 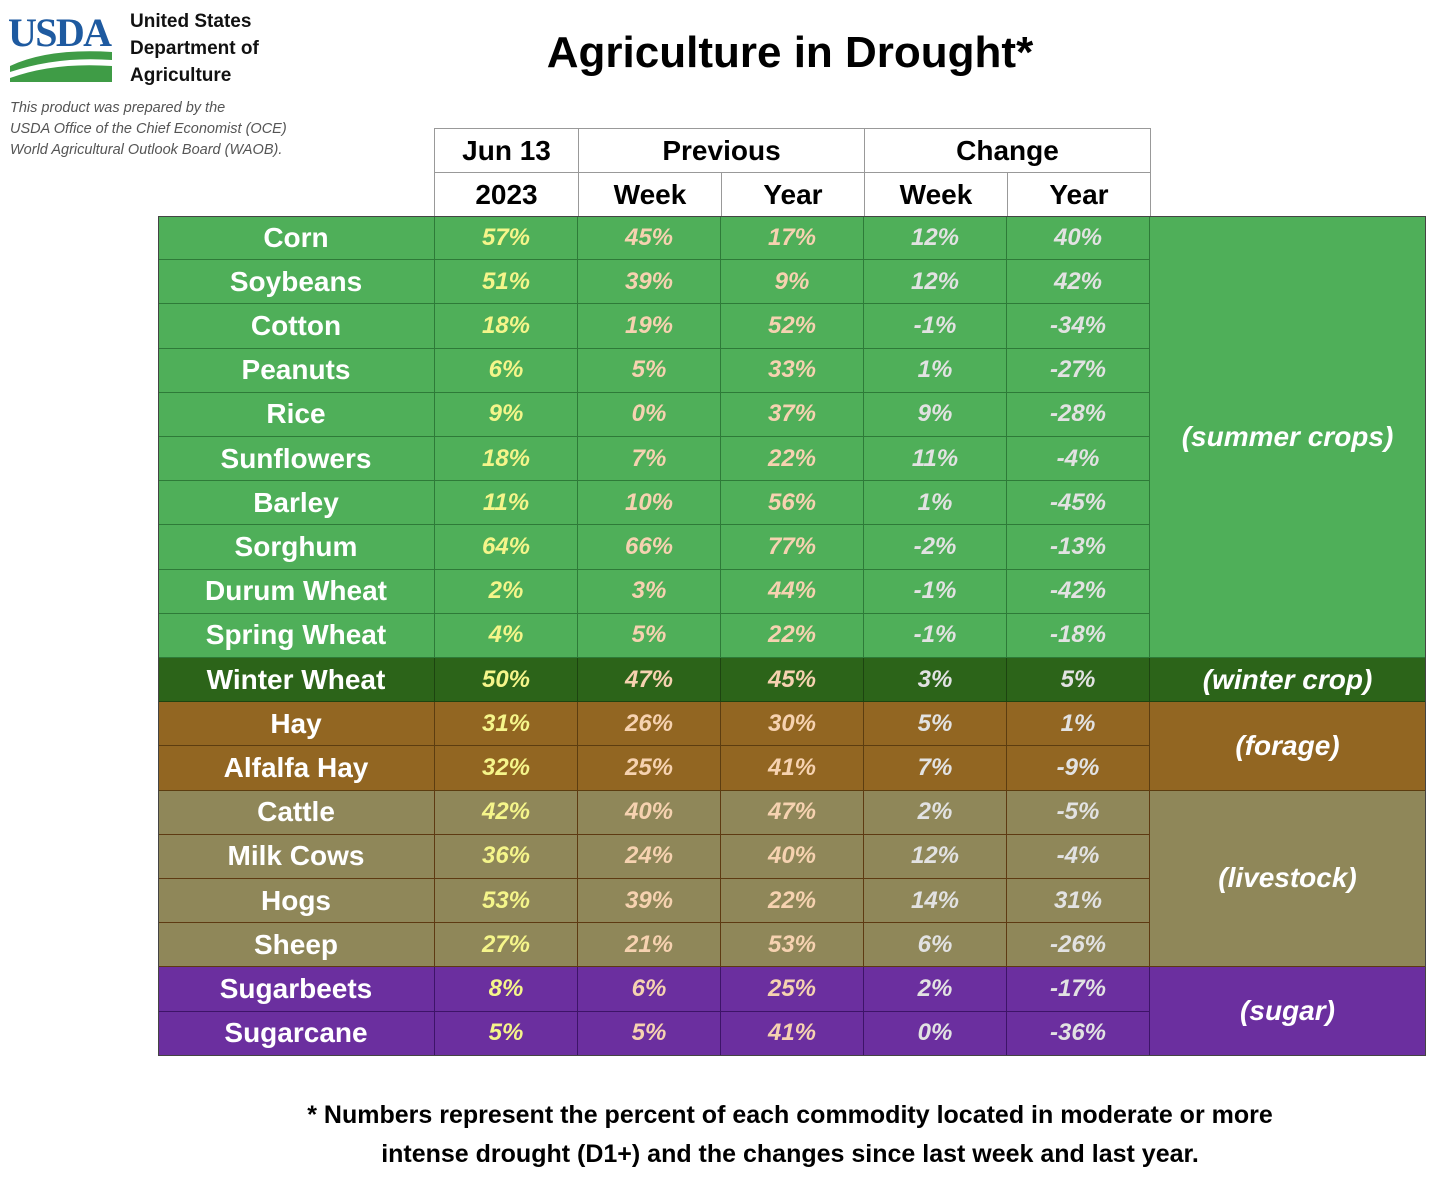 What do you see at coordinates (1078, 812) in the screenshot?
I see `value-cell: -5%` at bounding box center [1078, 812].